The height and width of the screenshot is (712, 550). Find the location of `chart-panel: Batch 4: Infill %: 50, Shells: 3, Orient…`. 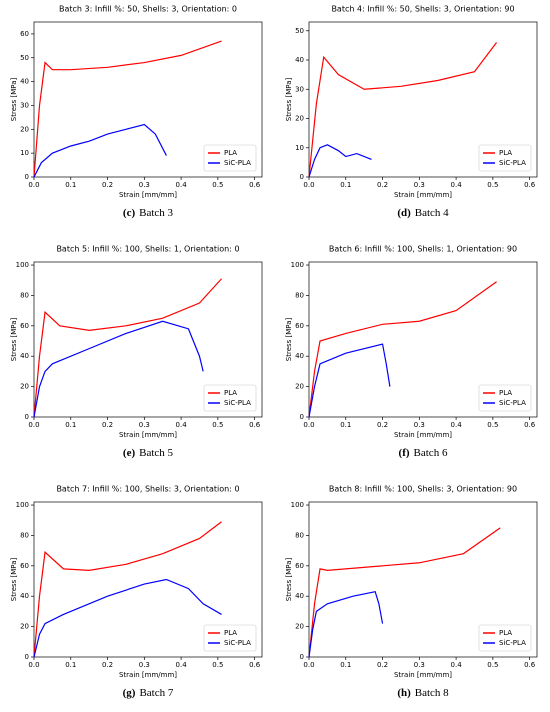

chart-panel: Batch 4: Infill %: 50, Shells: 3, Orient… is located at coordinates (411, 112).